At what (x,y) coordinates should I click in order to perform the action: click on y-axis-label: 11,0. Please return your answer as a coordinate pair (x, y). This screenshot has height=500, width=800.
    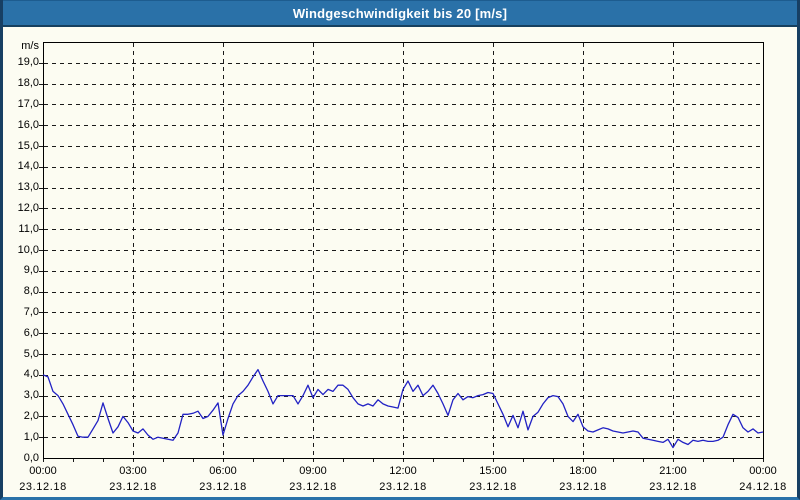
    Looking at the image, I should click on (28, 228).